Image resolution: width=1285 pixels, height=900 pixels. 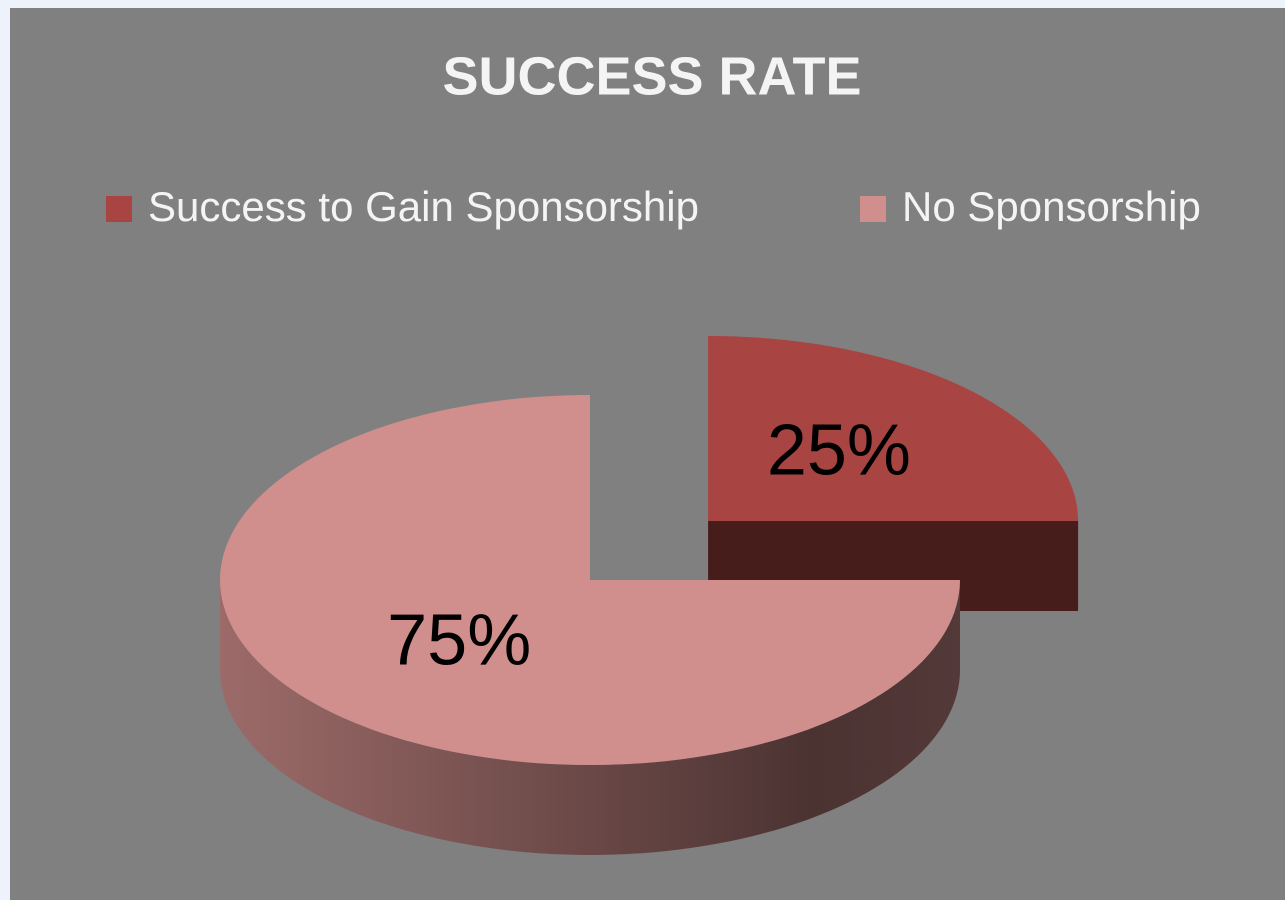 What do you see at coordinates (1051, 206) in the screenshot?
I see `legend-label: No Sponsorship` at bounding box center [1051, 206].